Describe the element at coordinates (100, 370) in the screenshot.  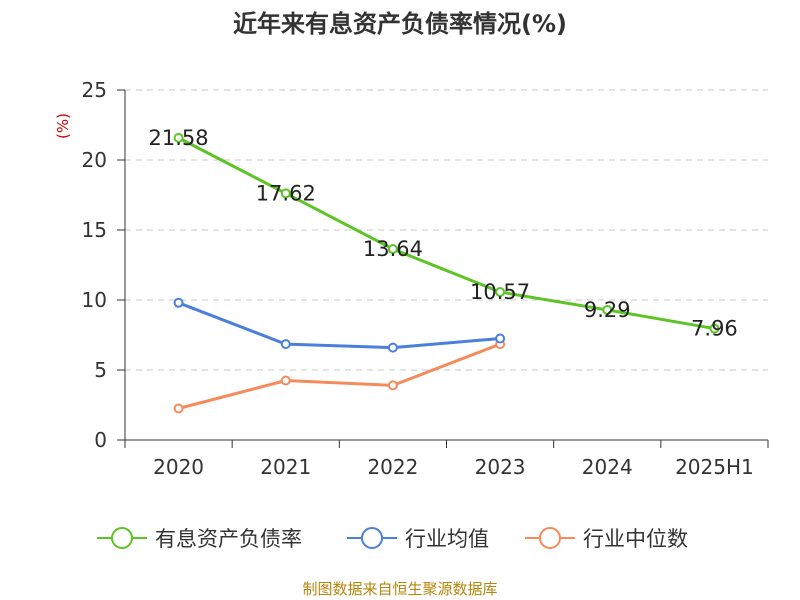
I see `y-tick-label: 5` at that location.